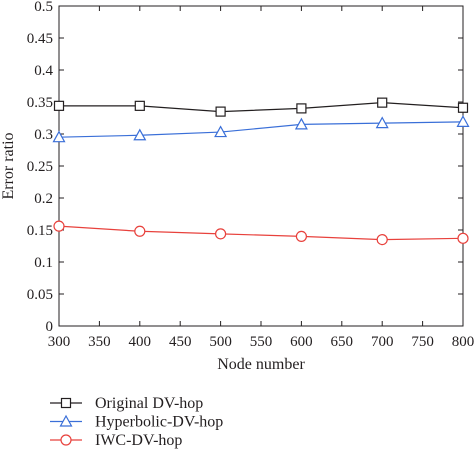 This screenshot has height=451, width=474. Describe the element at coordinates (43, 199) in the screenshot. I see `y-tick-label: 0.2` at that location.